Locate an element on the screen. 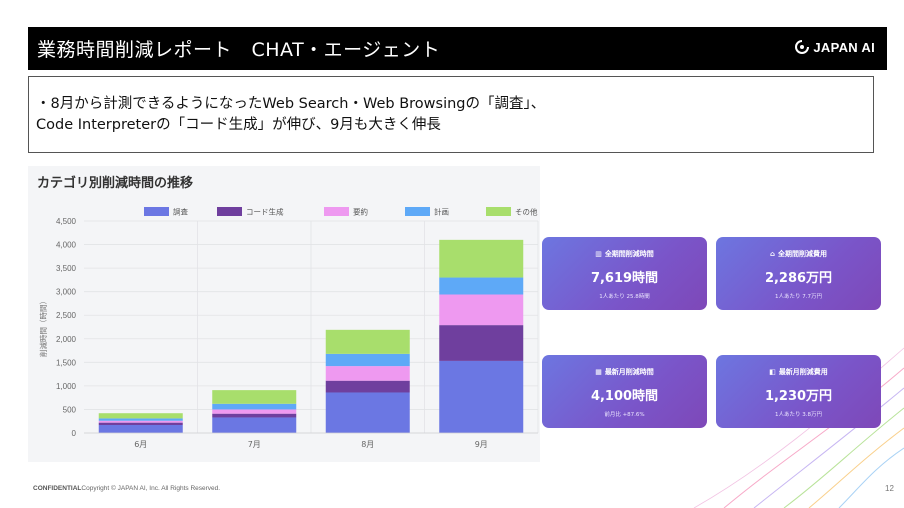  y-tick-label: 3,000 is located at coordinates (66, 292).